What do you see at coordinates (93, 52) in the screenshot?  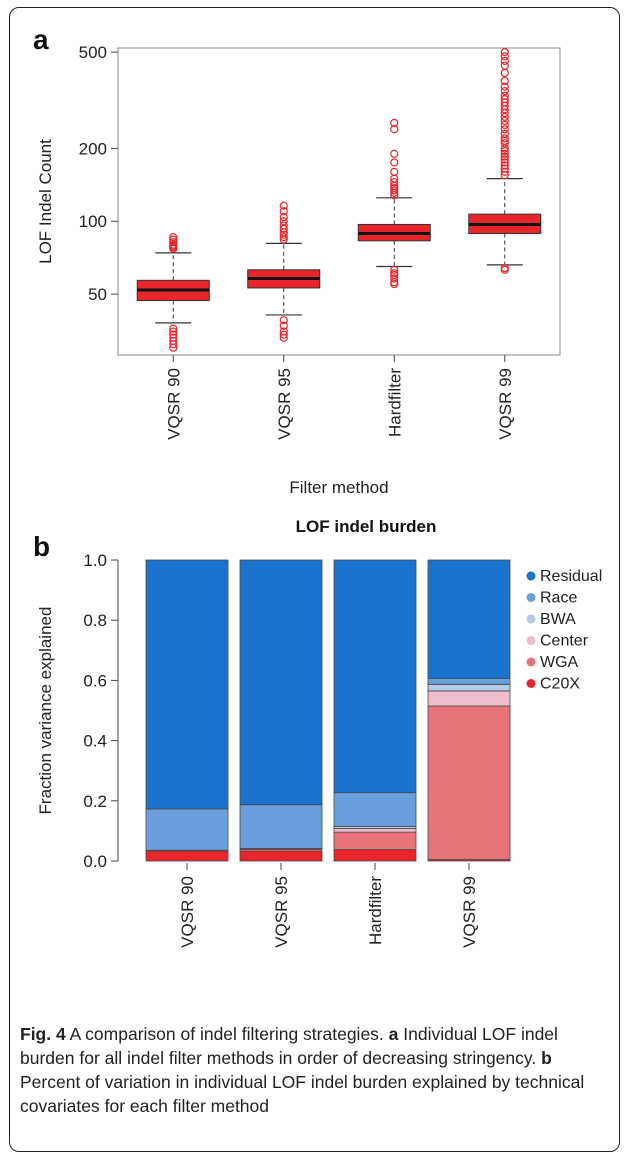 I see `y-tick-label-a: 500` at bounding box center [93, 52].